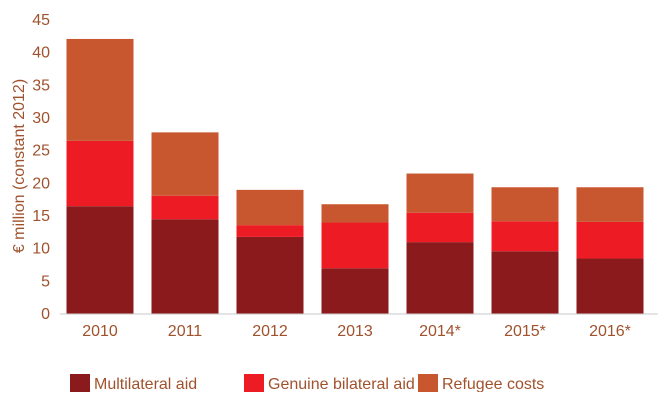  What do you see at coordinates (440, 331) in the screenshot?
I see `x-tick-label: 2014*` at bounding box center [440, 331].